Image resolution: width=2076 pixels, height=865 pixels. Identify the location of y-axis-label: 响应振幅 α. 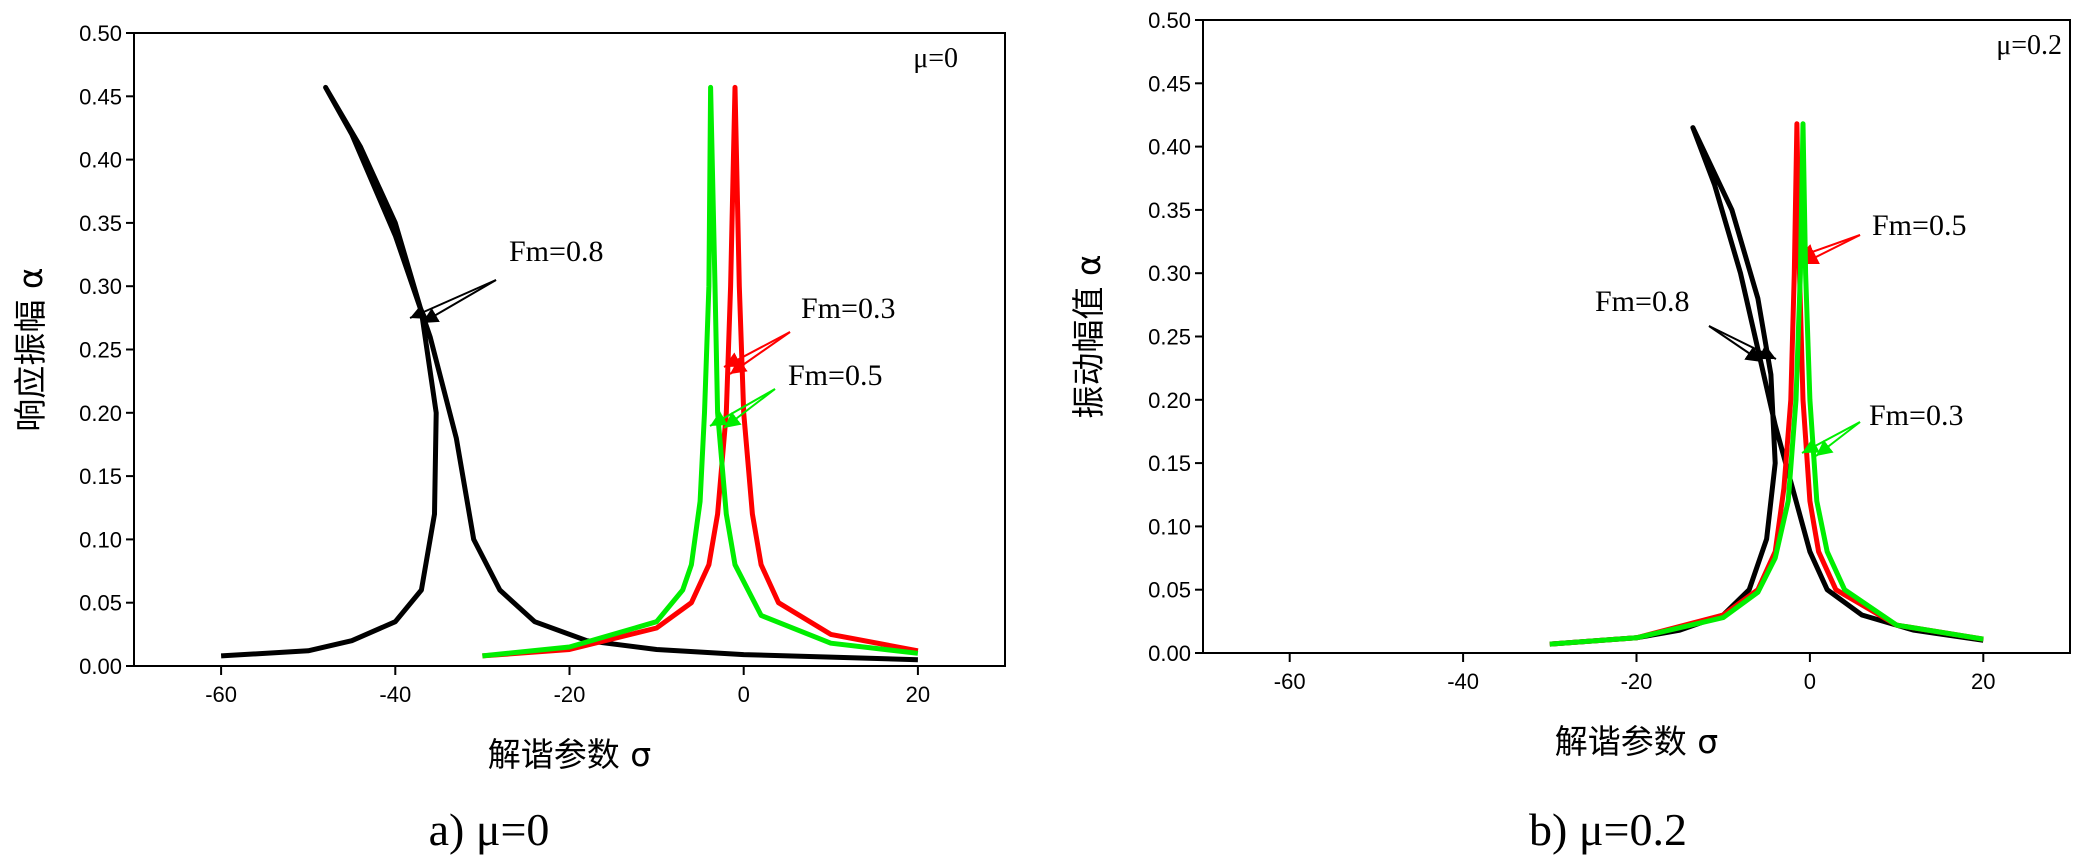
(30, 349).